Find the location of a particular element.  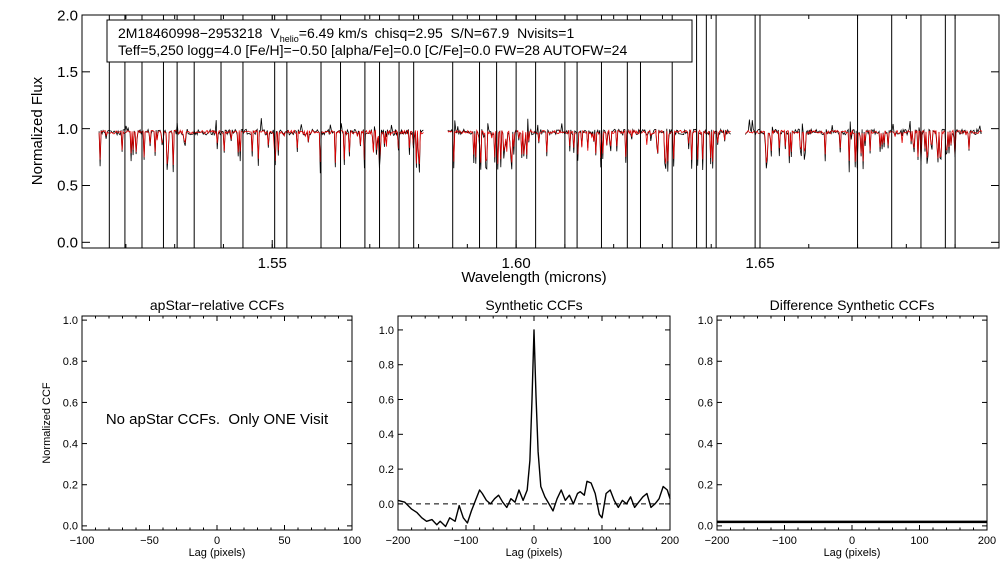

synthetic-ccf-ticks: −200 −100 0 100 200 0.0 0.2 0.4 0.6 0.8 1.0 is located at coordinates (529, 431).